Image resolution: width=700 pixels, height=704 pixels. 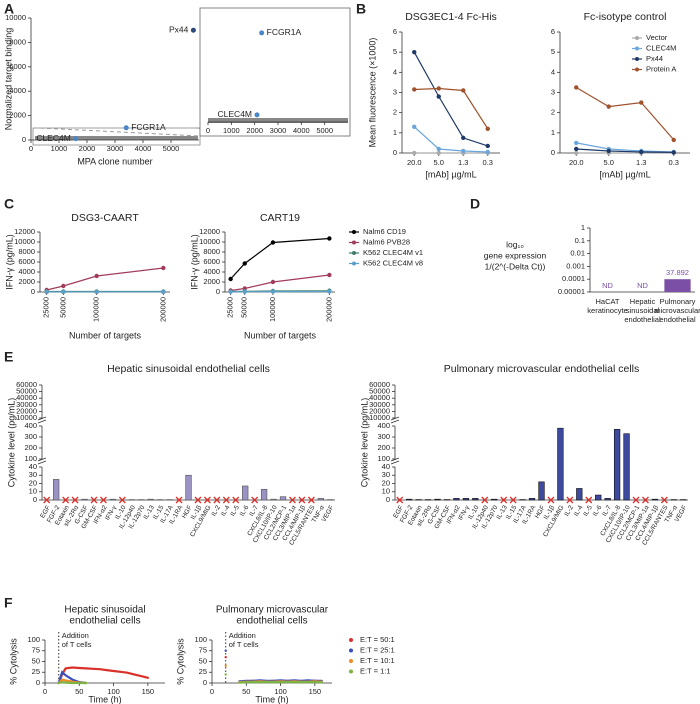 I want to click on x-tick-label: 0, so click(x=31, y=148).